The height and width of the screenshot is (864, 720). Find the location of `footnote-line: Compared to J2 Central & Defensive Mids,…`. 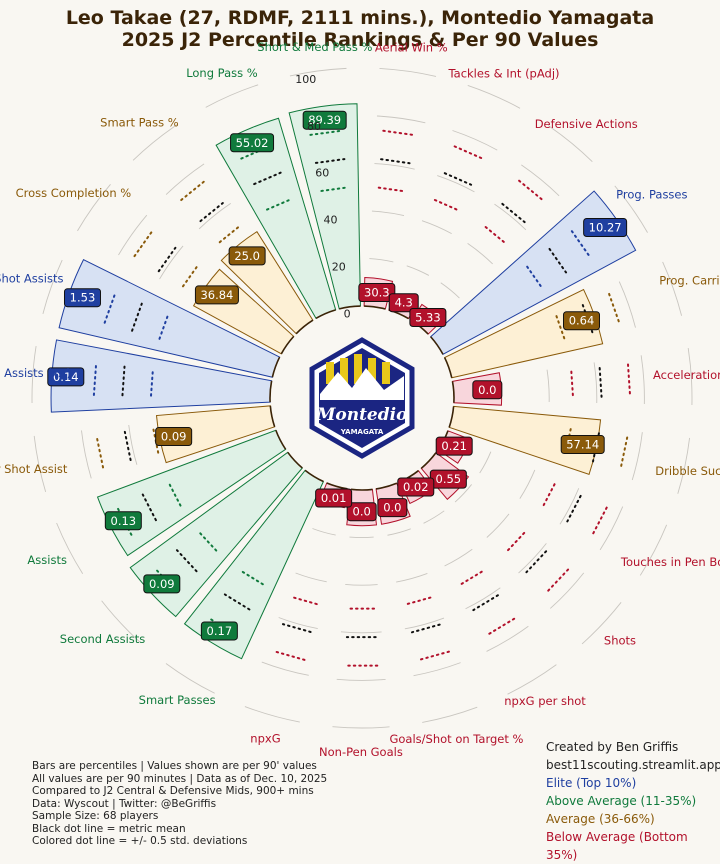

footnote-line: Compared to J2 Central & Defensive Mids,… is located at coordinates (179, 791).